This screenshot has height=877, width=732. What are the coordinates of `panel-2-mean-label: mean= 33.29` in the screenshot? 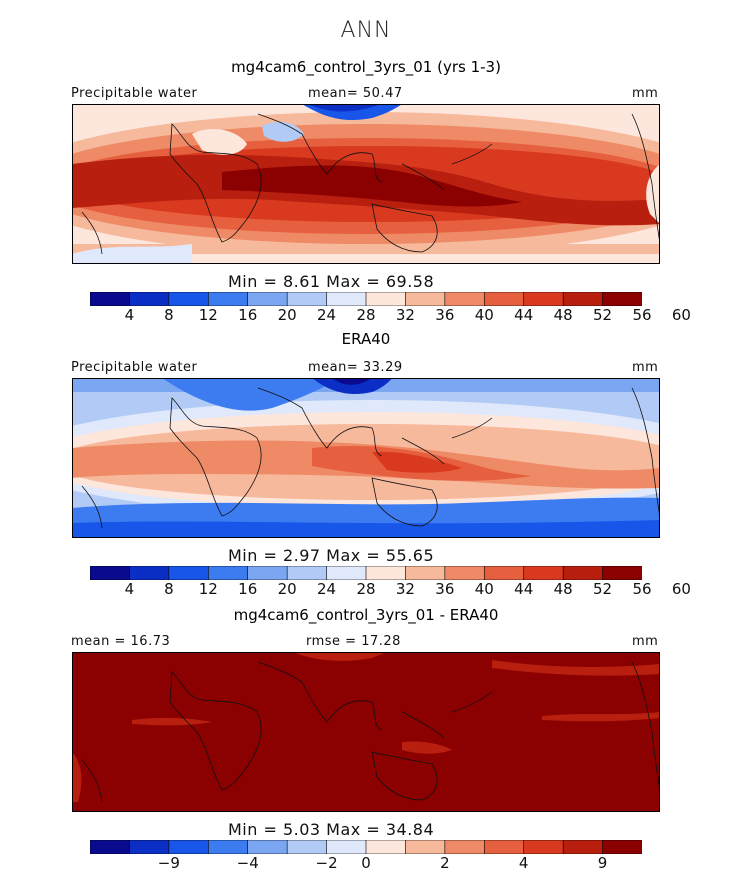 It's located at (355, 367).